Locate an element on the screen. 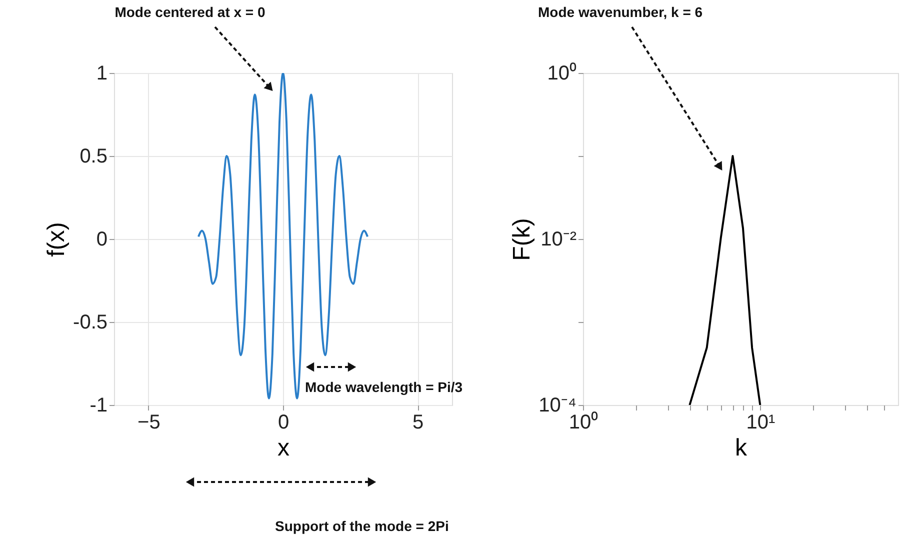 This screenshot has height=547, width=905. y-tick-label: 1 is located at coordinates (102, 73).